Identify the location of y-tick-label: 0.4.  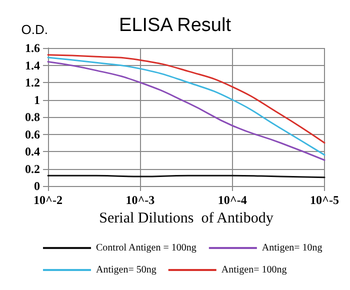
(32, 151).